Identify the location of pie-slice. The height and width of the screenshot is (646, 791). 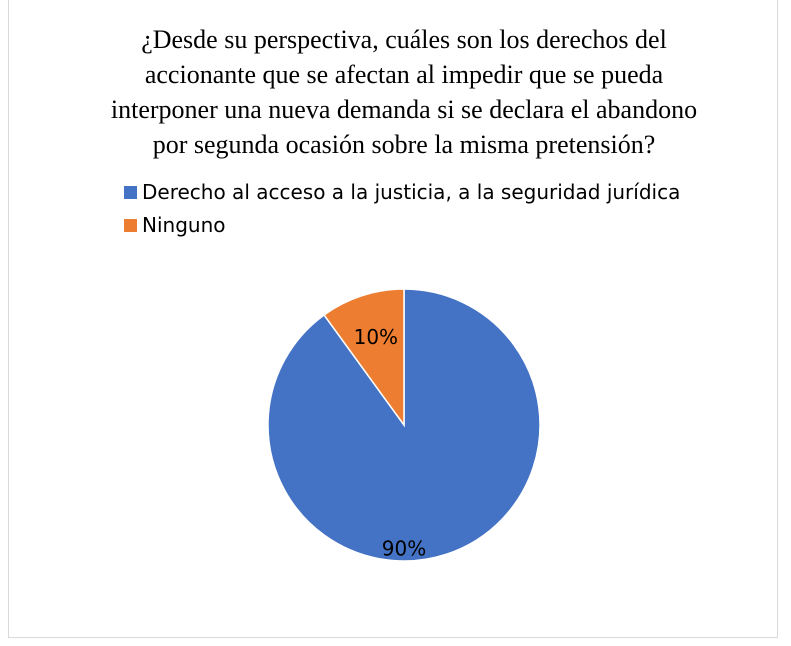
(364, 358).